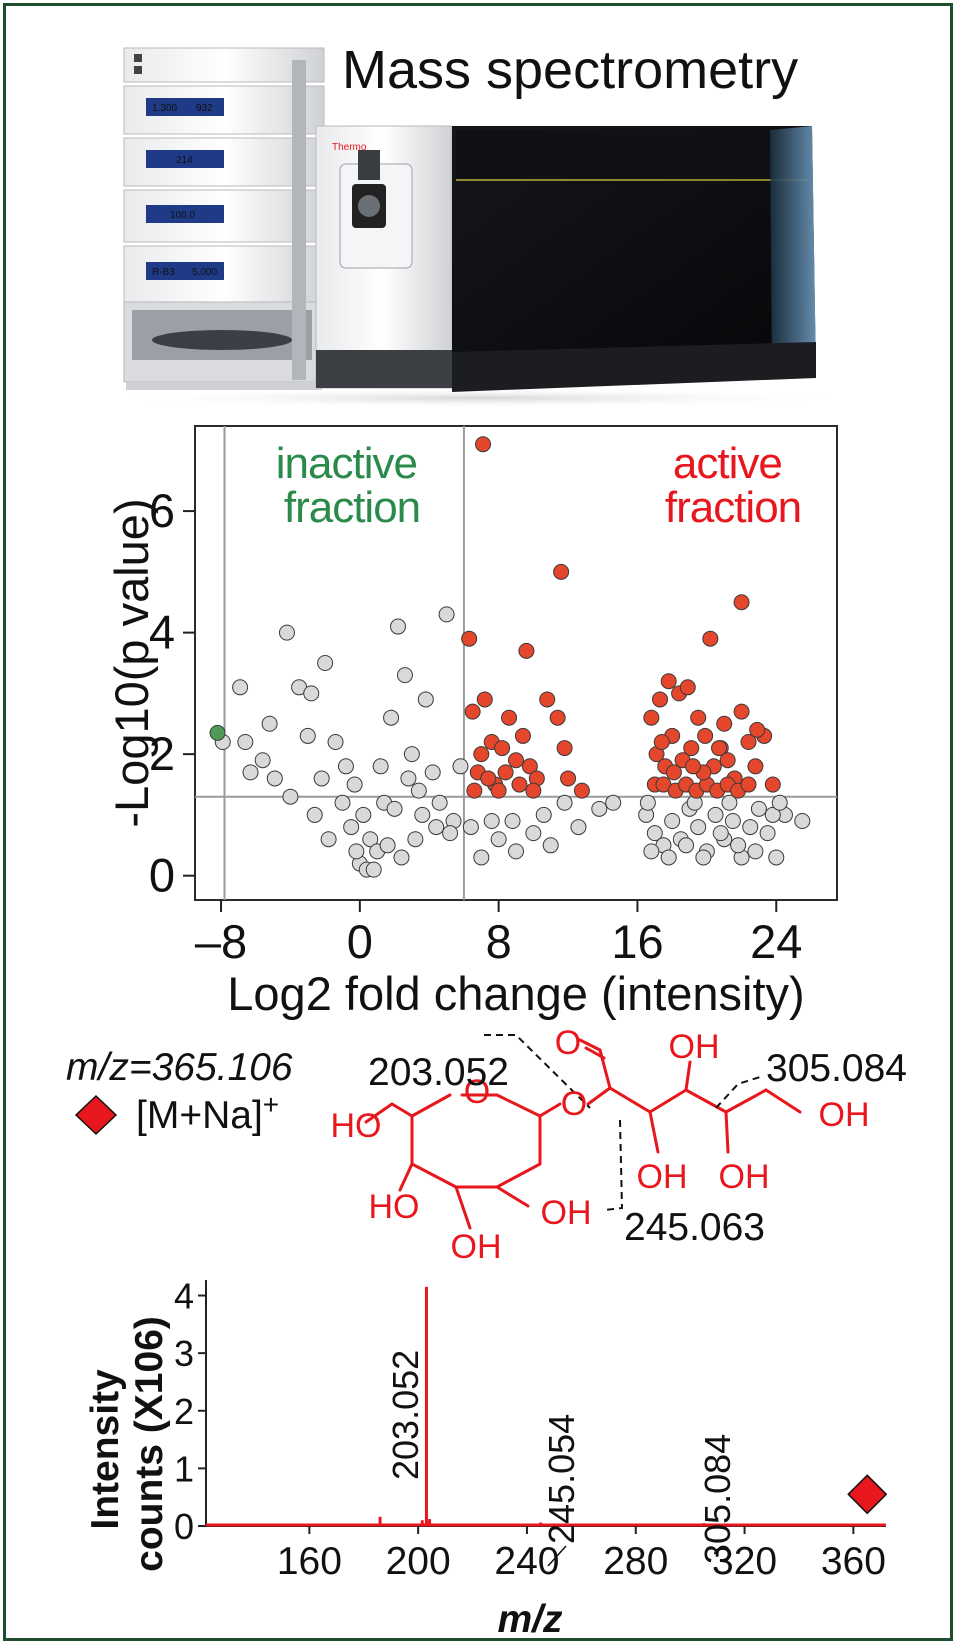 This screenshot has height=1650, width=962. I want to click on x-tick-label: –8, so click(221, 941).